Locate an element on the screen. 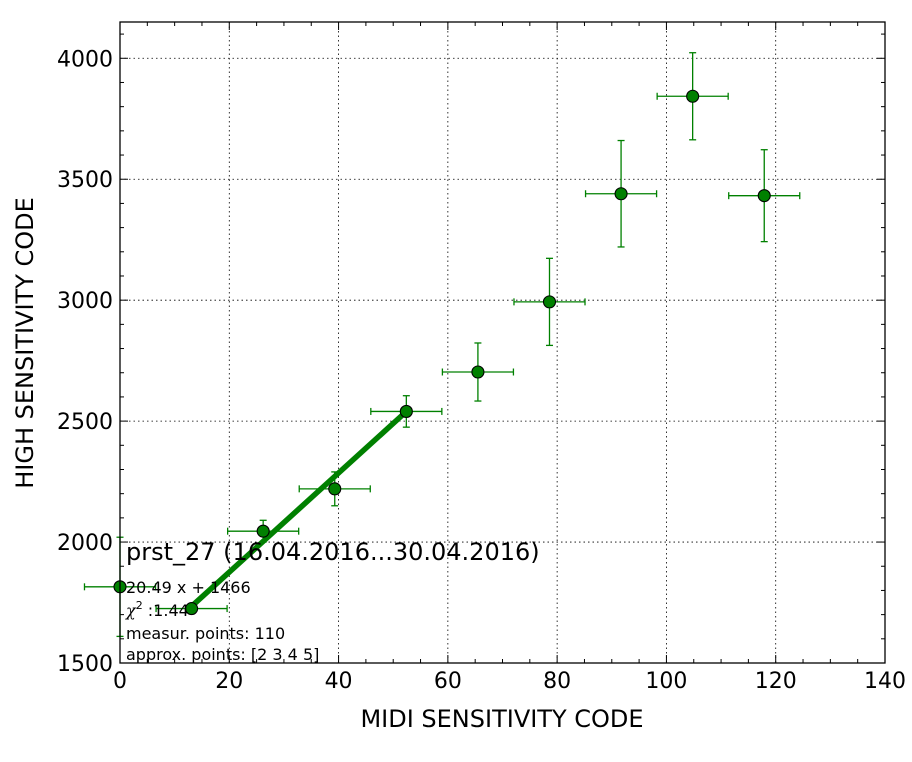 Image resolution: width=912 pixels, height=762 pixels. x-tick-label: 140 is located at coordinates (885, 681).